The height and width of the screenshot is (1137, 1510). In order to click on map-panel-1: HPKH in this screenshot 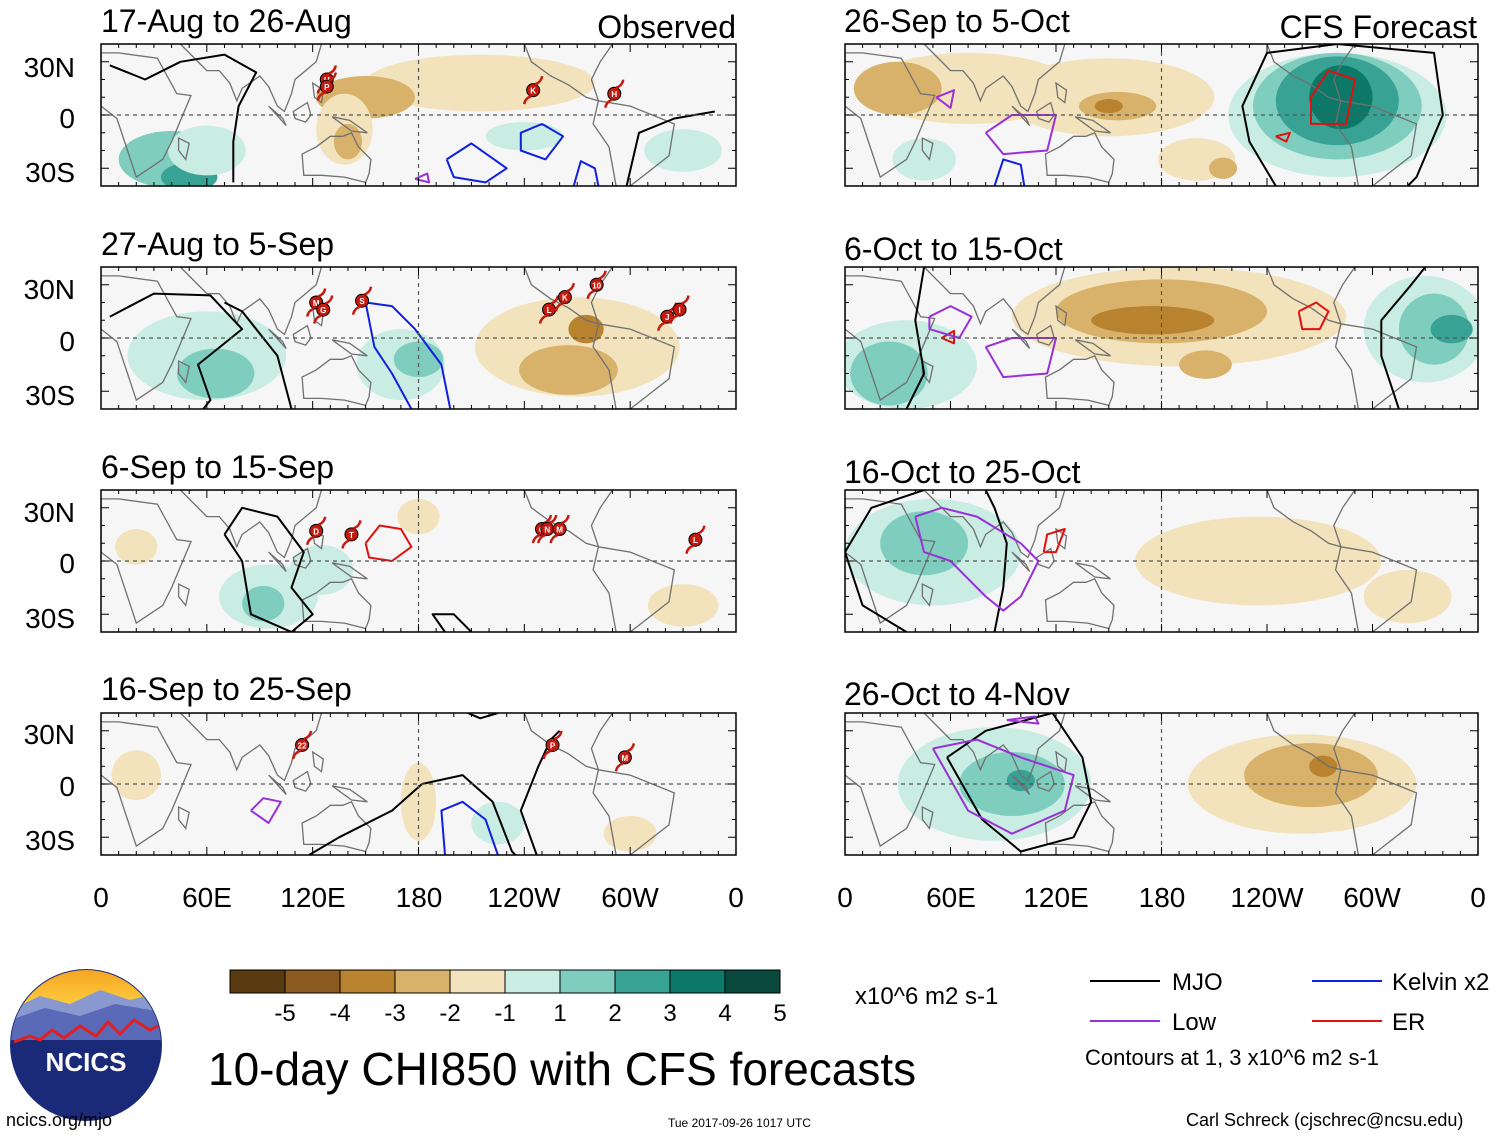, I will do `click(418, 115)`.